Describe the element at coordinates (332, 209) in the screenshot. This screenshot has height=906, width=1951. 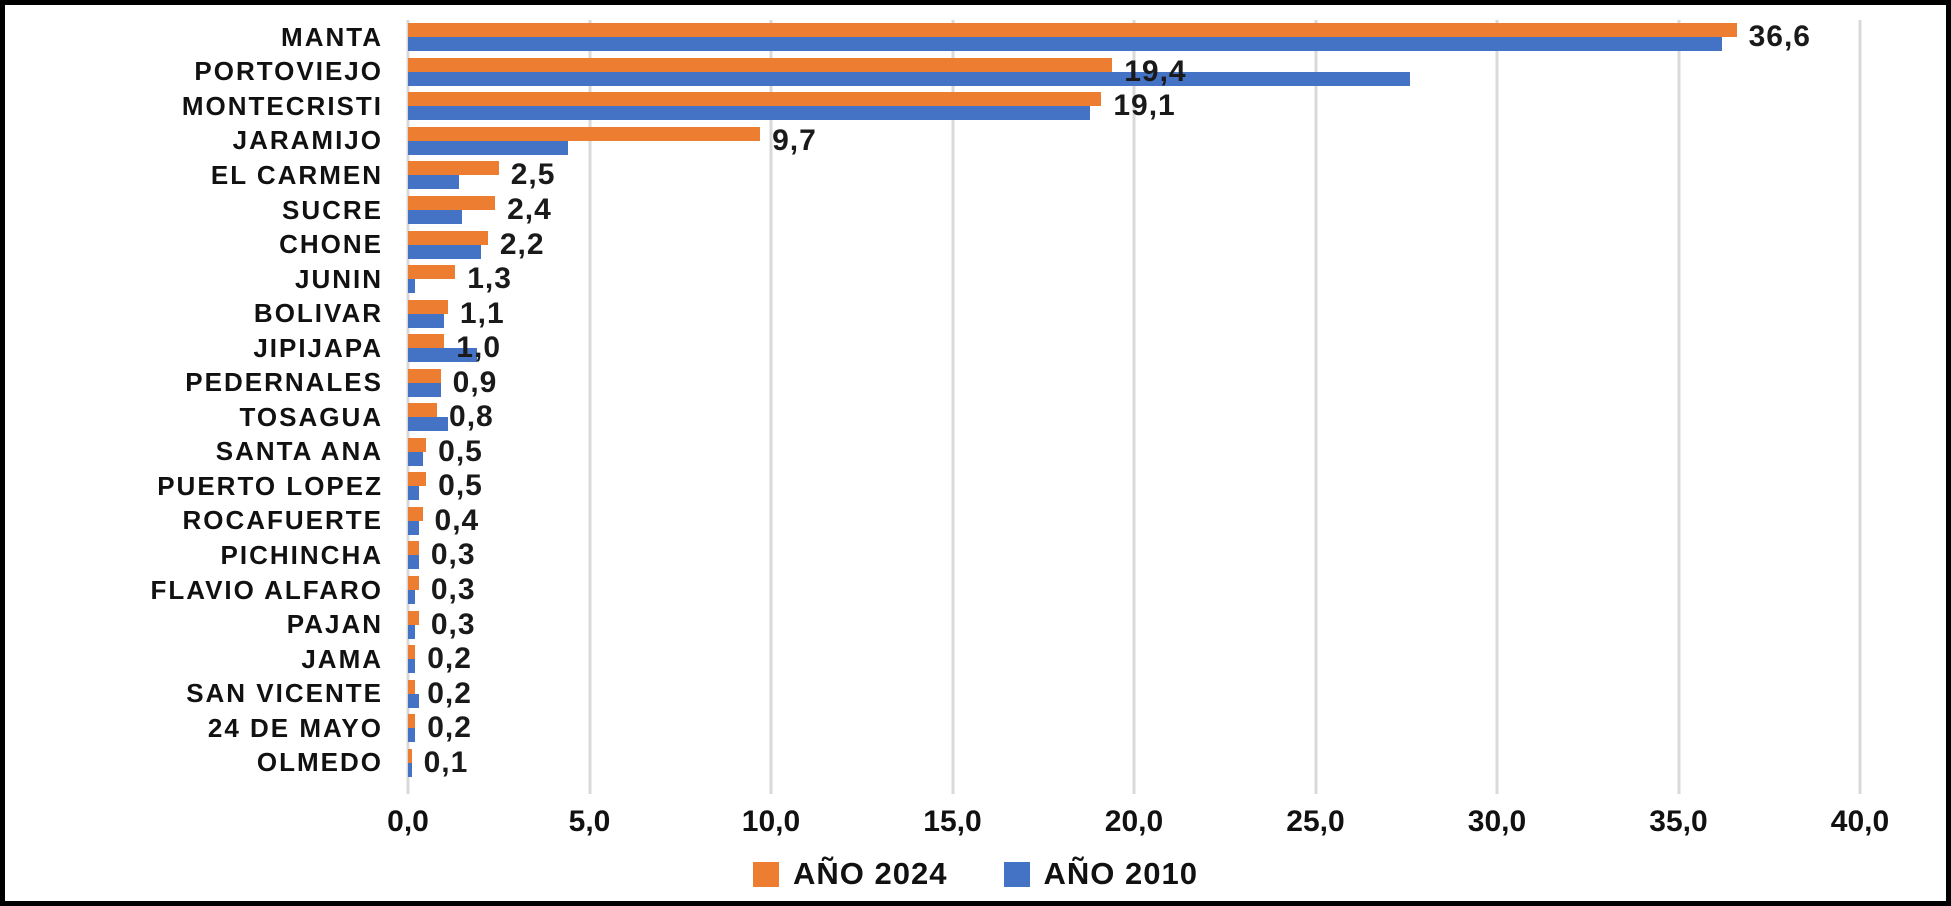
I see `category-label: SUCRE` at that location.